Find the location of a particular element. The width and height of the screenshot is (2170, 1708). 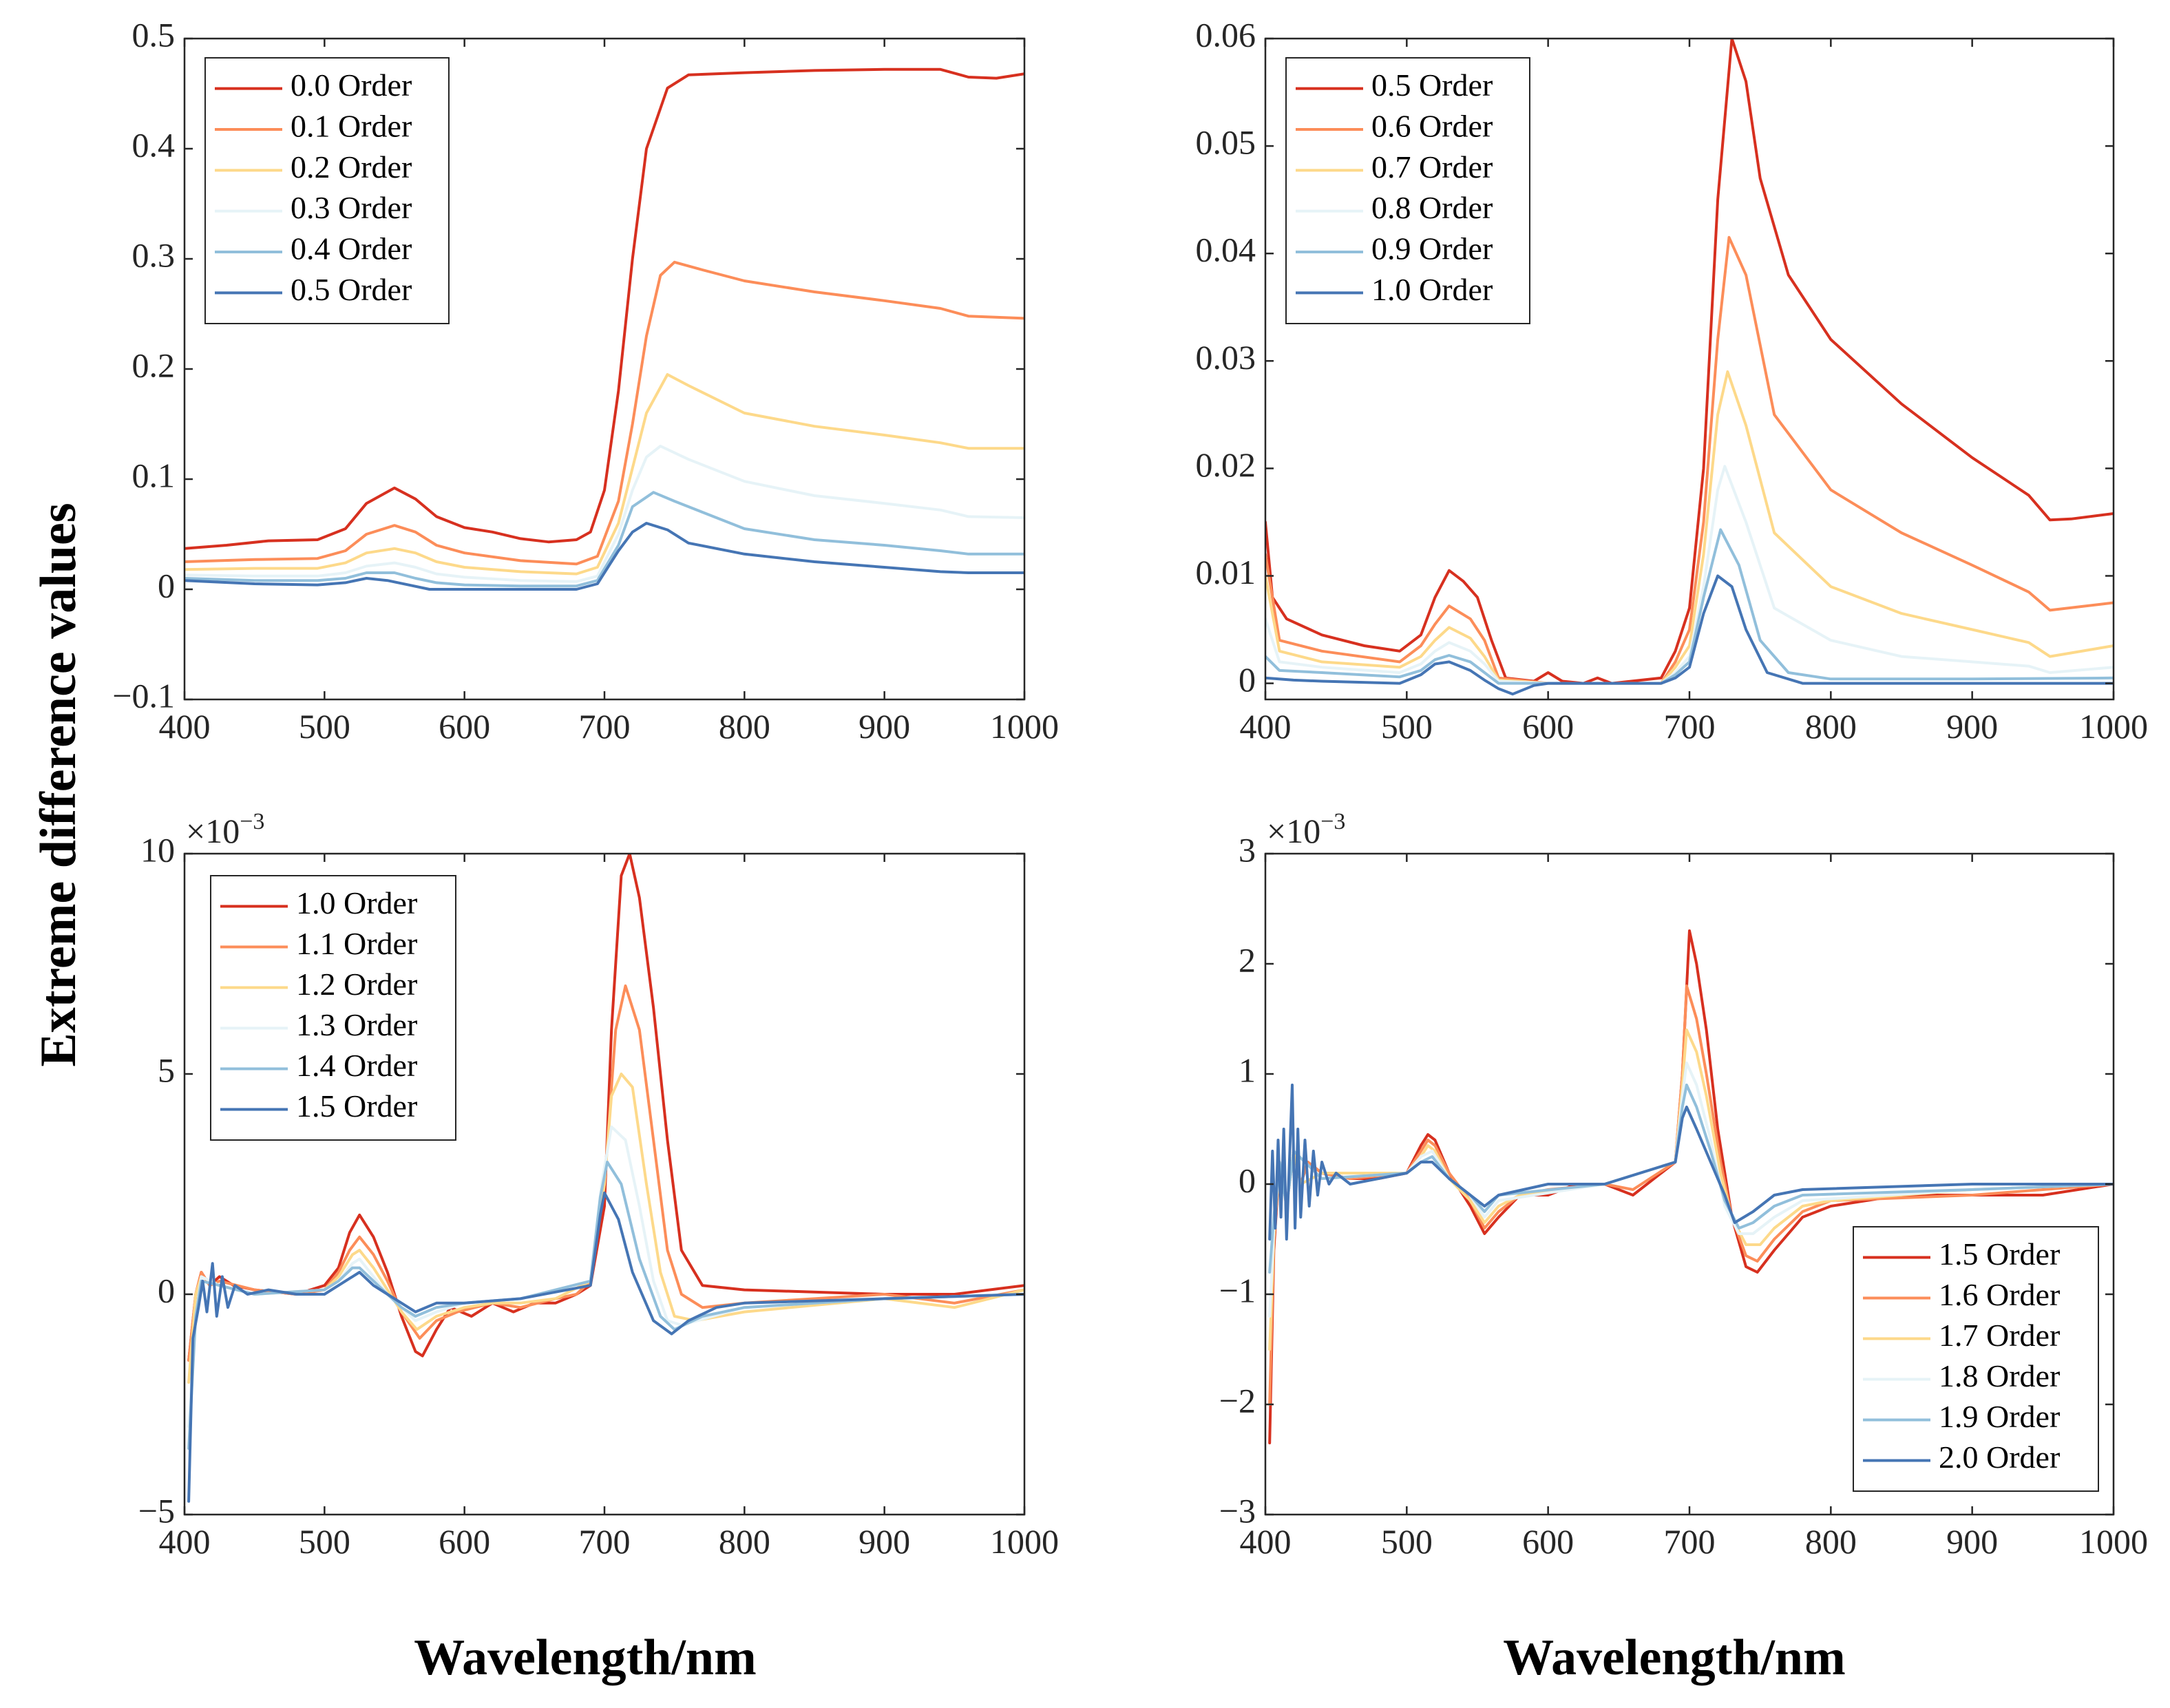

series-line-1-5-order is located at coordinates (605, 1347).